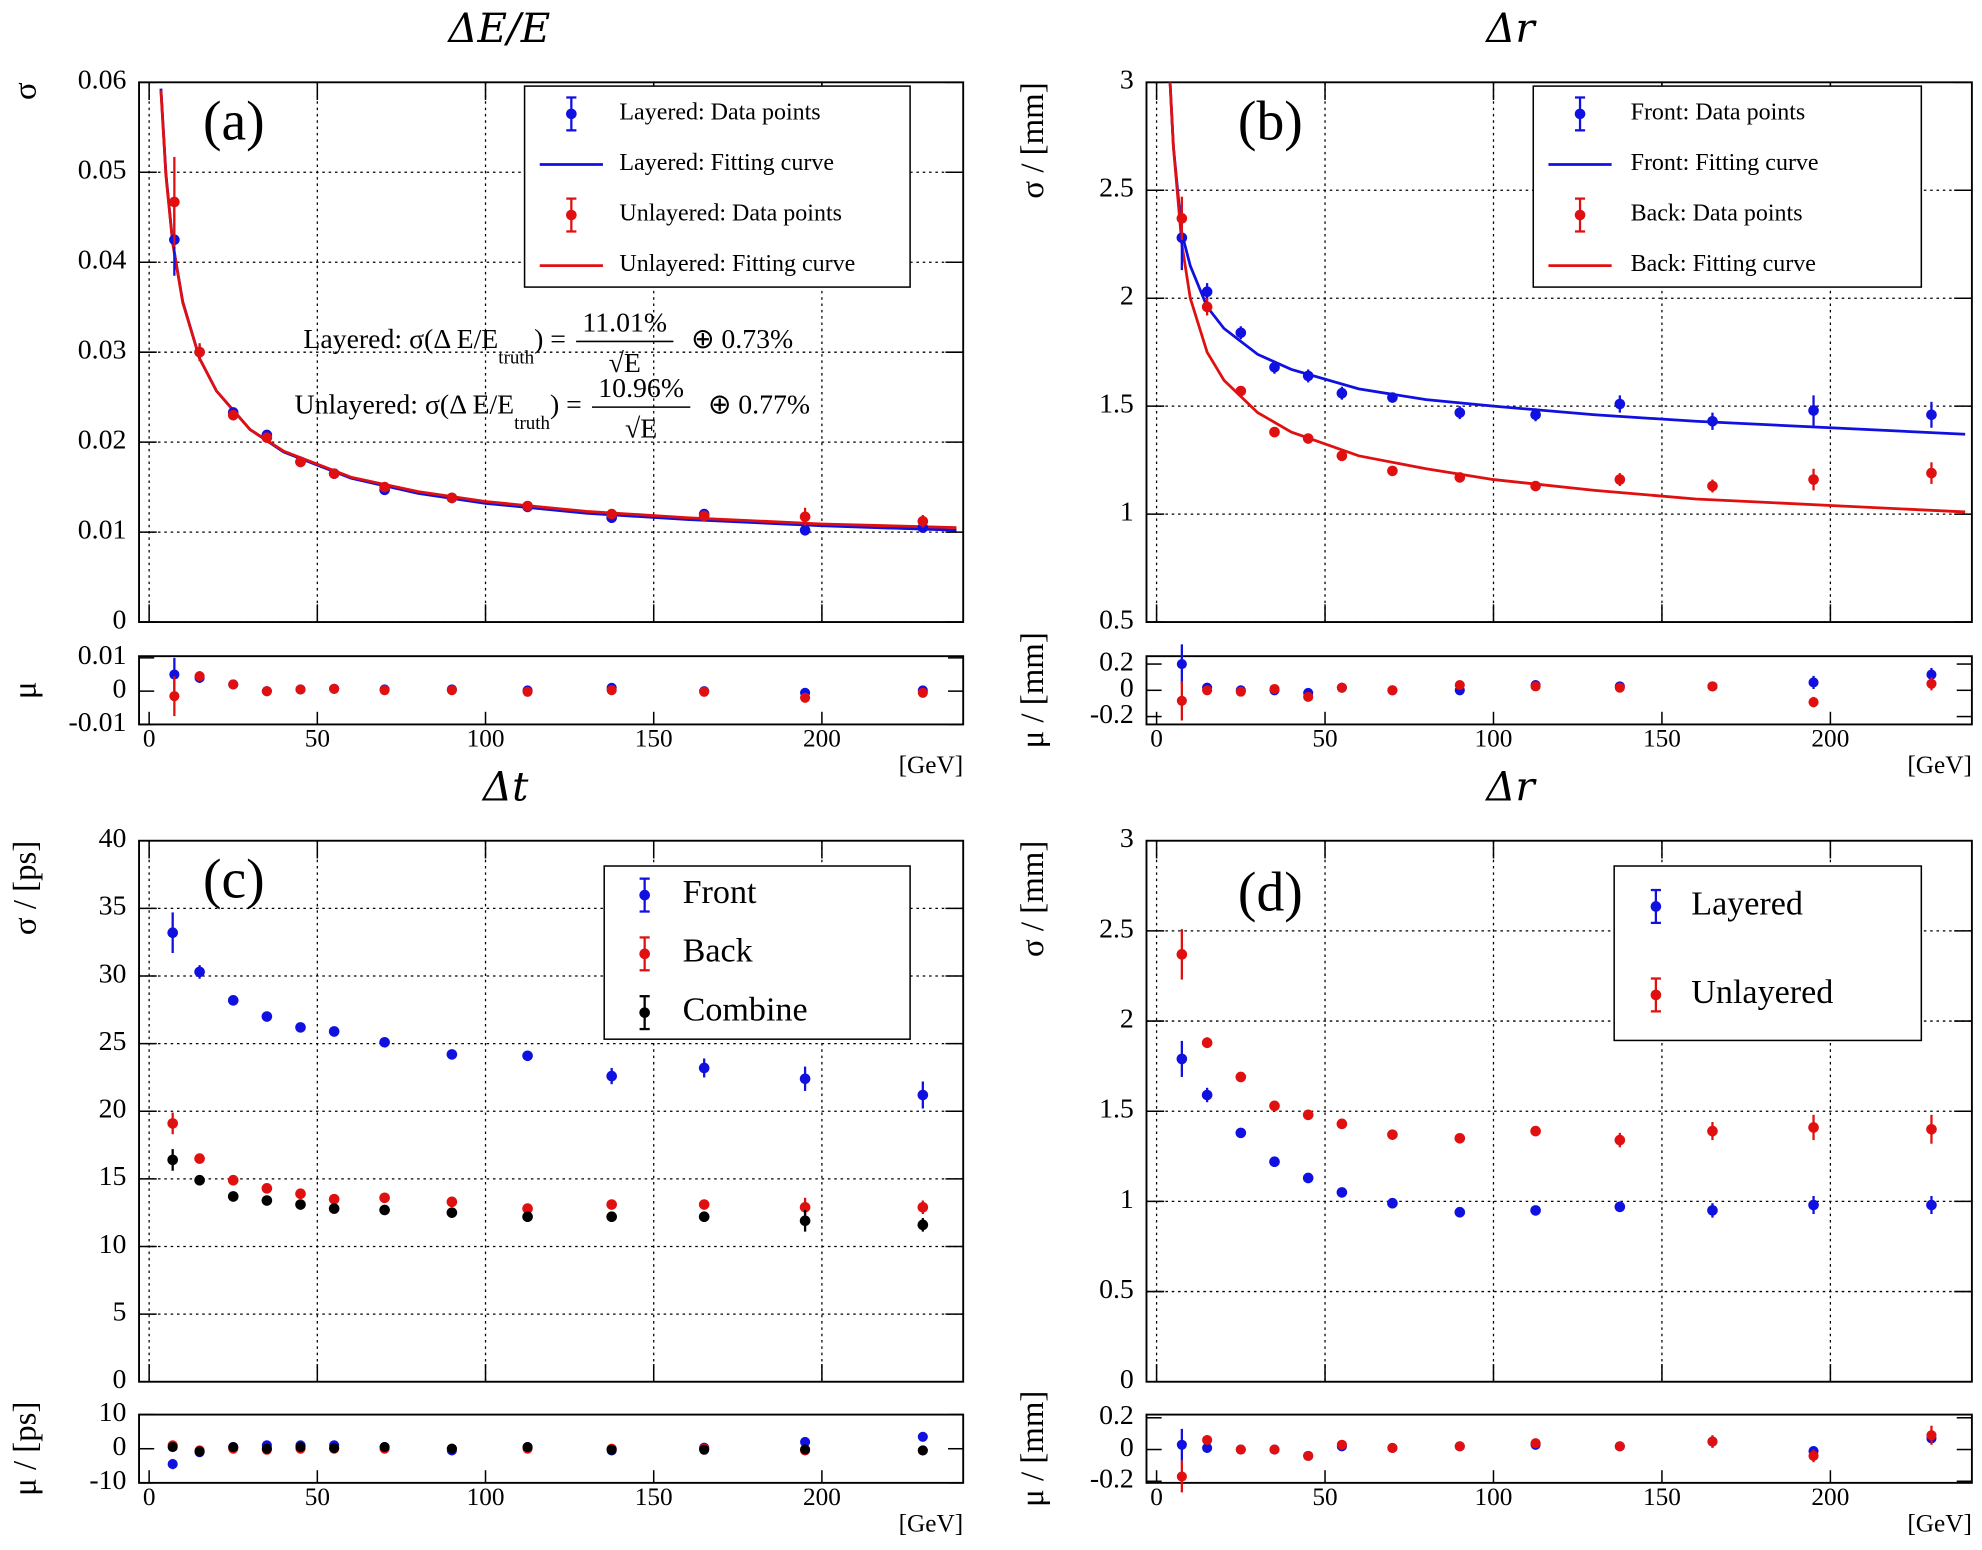 This screenshot has height=1550, width=1982. What do you see at coordinates (1830, 739) in the screenshot?
I see `x-tick-label: 200` at bounding box center [1830, 739].